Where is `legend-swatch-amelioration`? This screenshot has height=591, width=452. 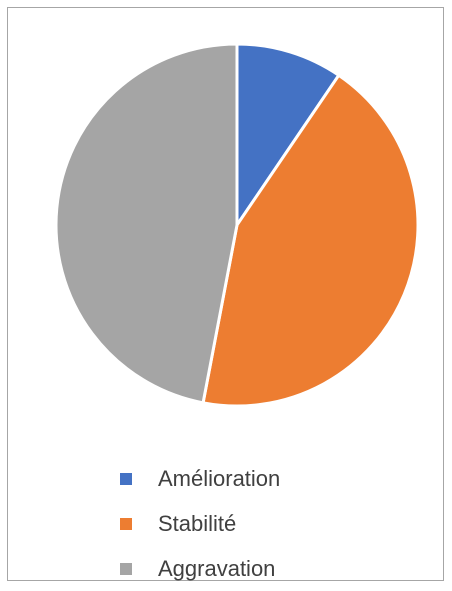
legend-swatch-amelioration is located at coordinates (126, 478).